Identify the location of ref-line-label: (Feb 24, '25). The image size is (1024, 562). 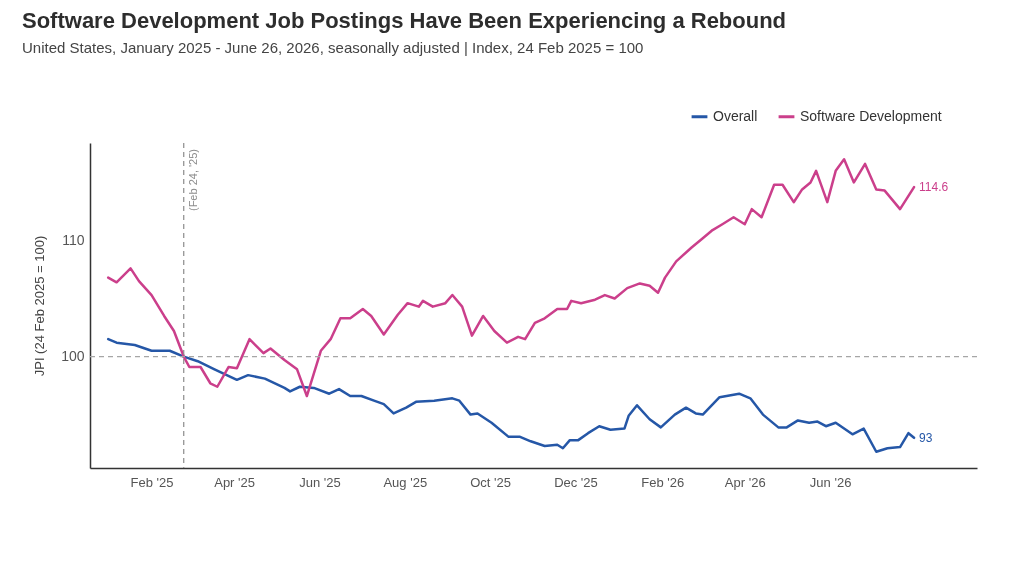
(192, 180).